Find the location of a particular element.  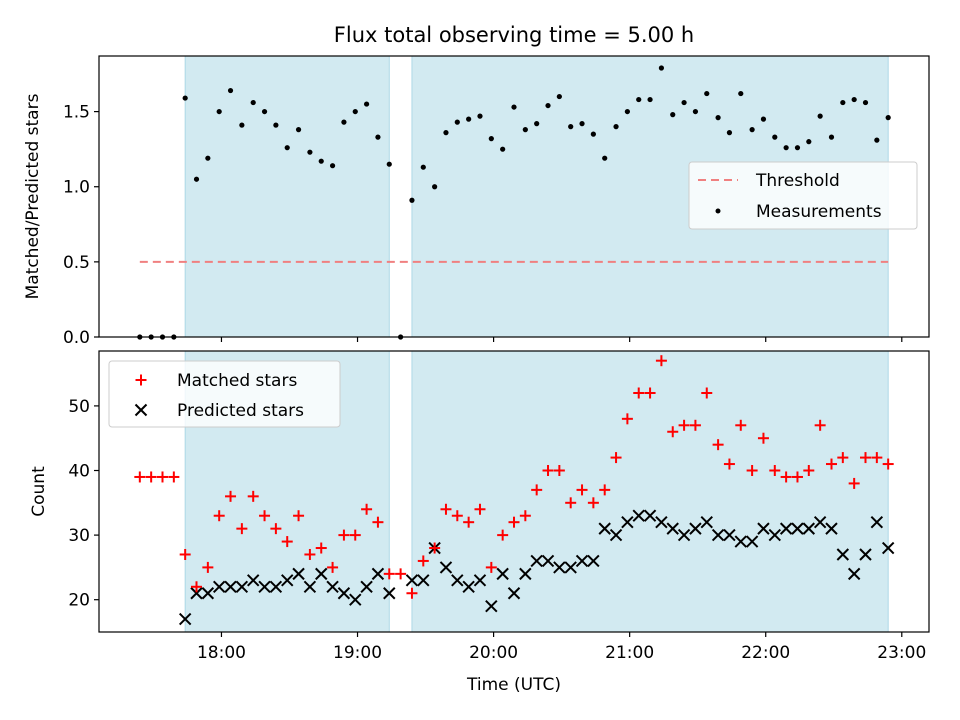

legend-predicted-marker is located at coordinates (141, 410).